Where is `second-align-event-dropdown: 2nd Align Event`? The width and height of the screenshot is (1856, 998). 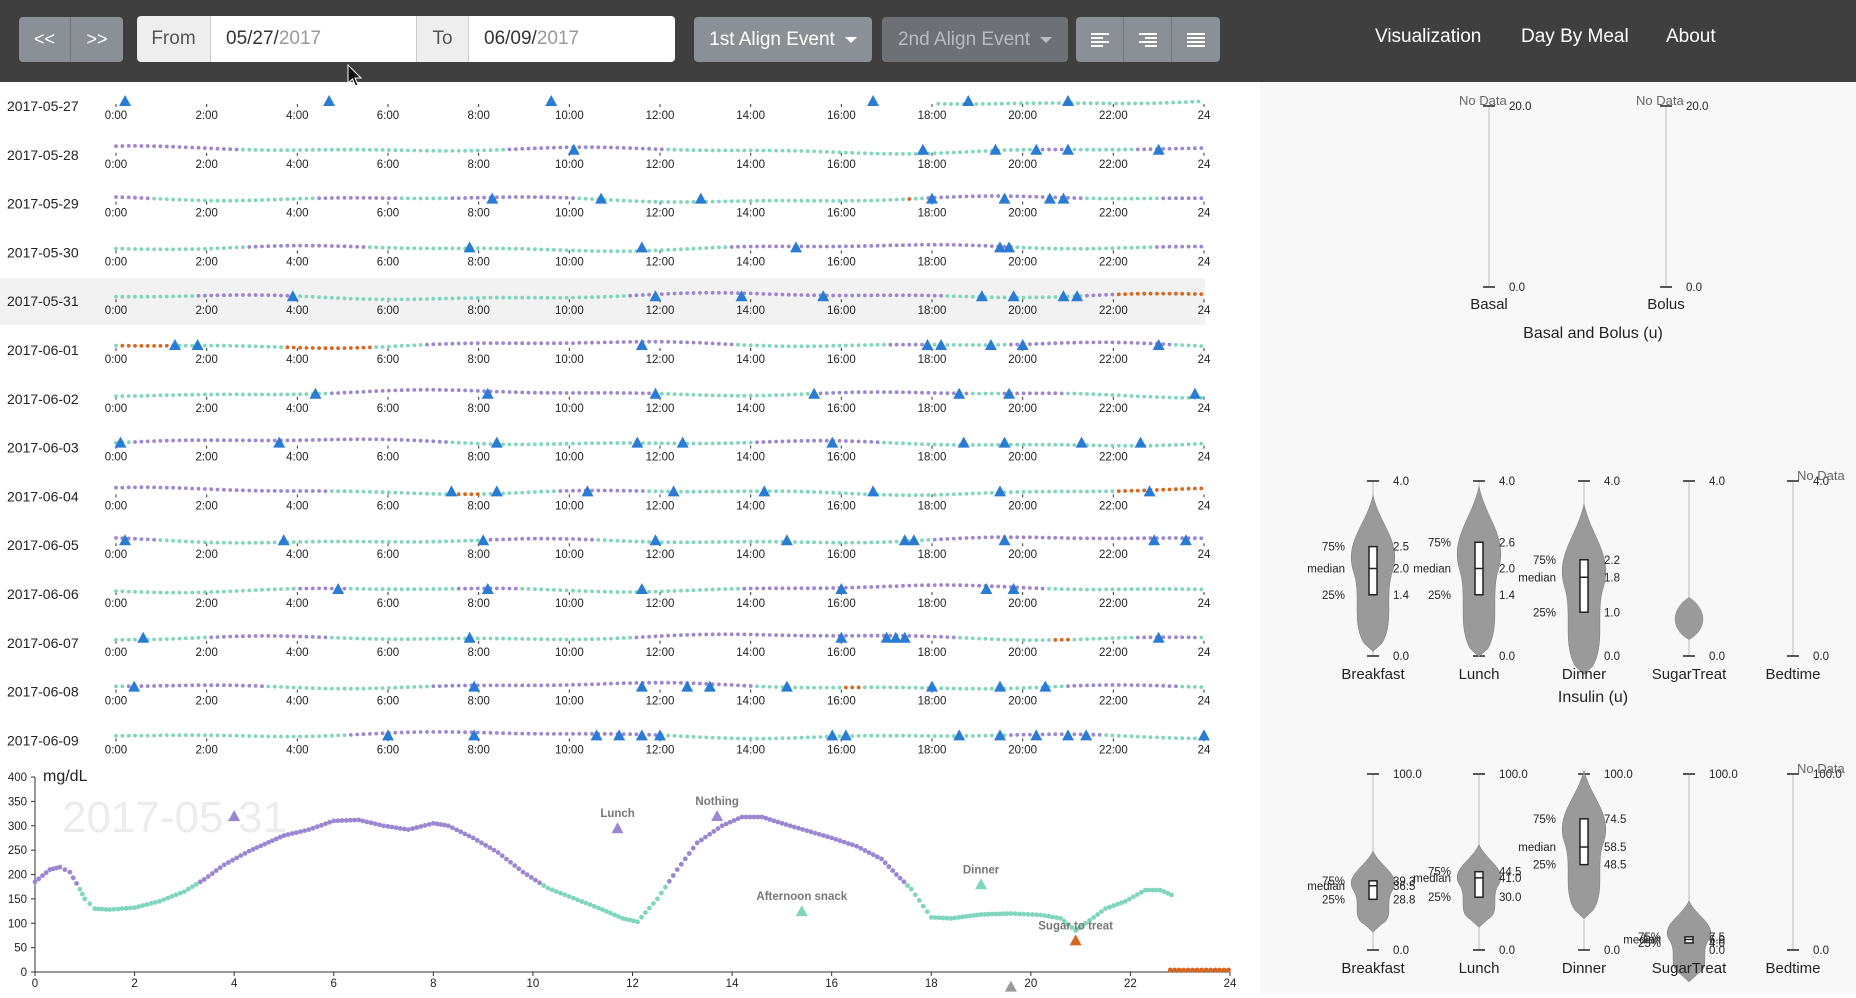 second-align-event-dropdown: 2nd Align Event is located at coordinates (975, 39).